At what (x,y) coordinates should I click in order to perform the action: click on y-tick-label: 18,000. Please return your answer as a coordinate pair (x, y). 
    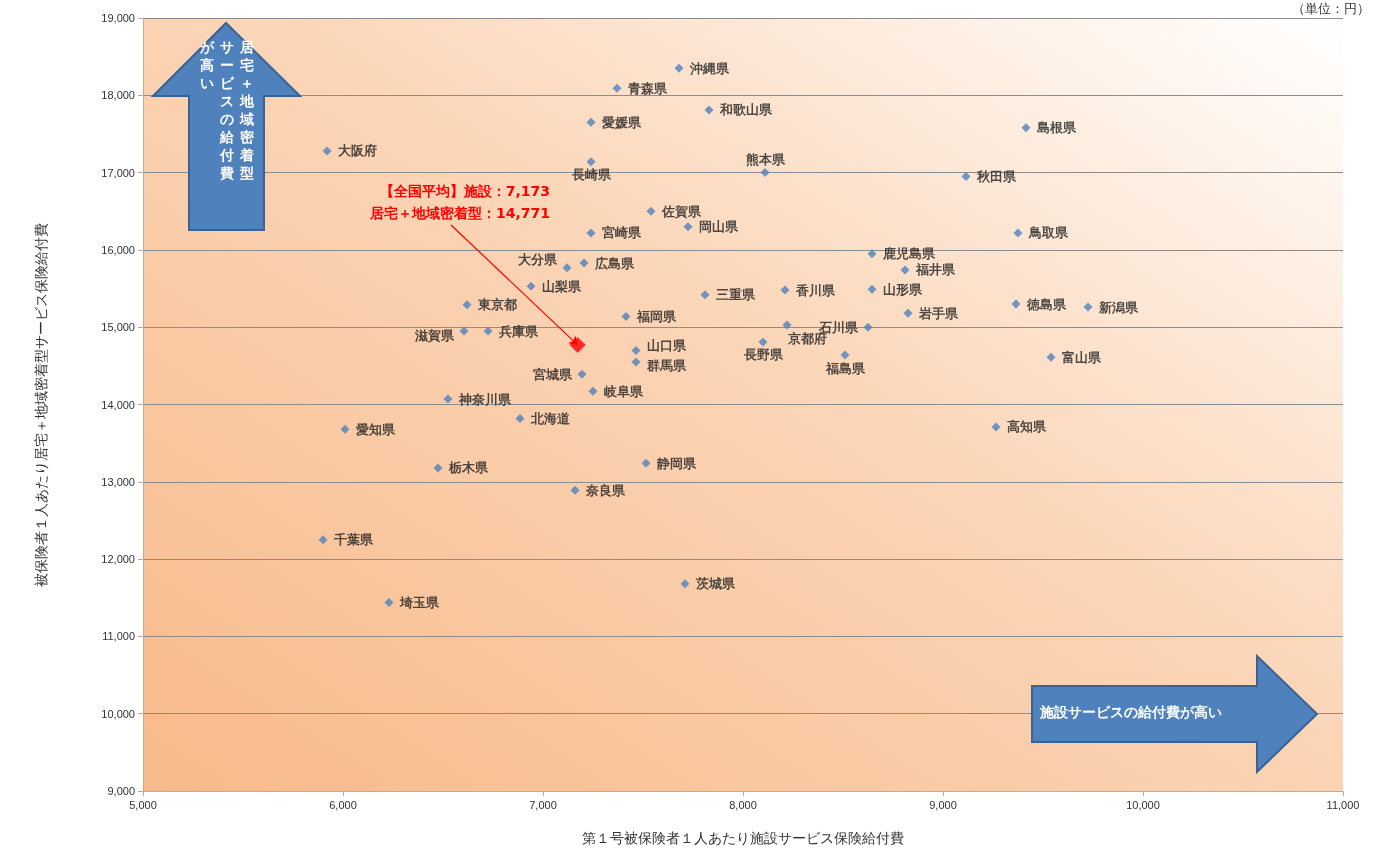
    Looking at the image, I should click on (118, 95).